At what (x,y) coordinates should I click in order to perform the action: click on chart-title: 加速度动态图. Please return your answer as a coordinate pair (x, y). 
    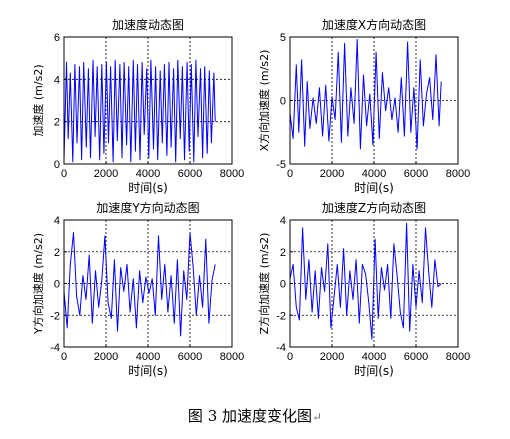
    Looking at the image, I should click on (148, 24).